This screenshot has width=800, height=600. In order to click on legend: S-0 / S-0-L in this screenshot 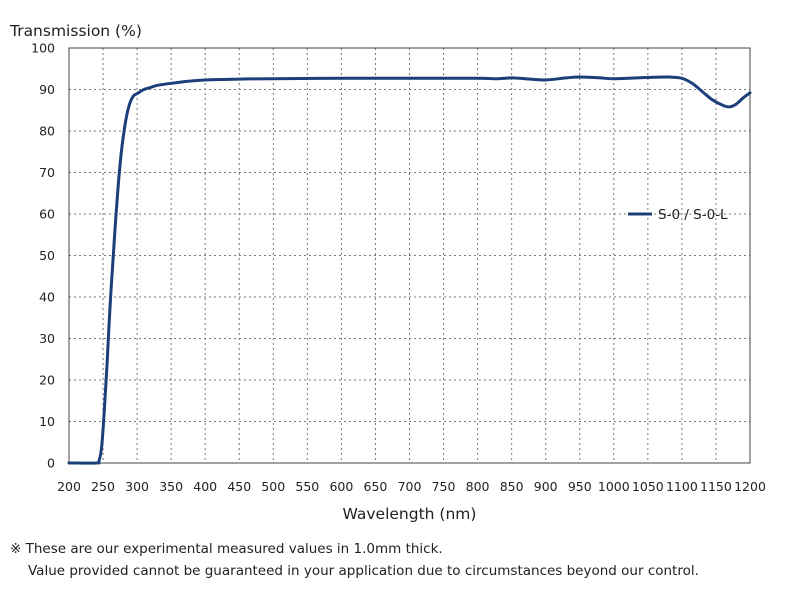, I will do `click(678, 215)`.